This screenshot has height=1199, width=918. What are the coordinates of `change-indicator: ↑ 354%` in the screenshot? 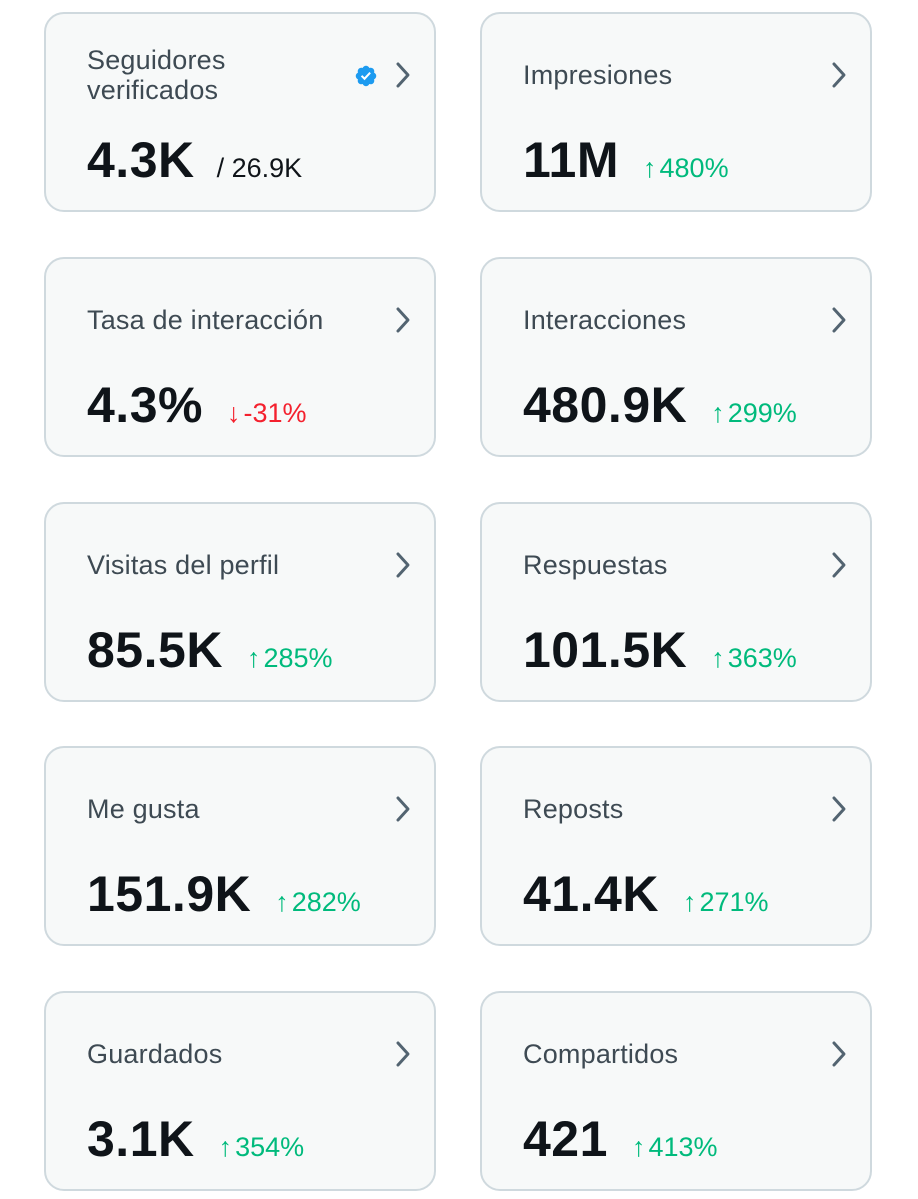 It's located at (262, 1147).